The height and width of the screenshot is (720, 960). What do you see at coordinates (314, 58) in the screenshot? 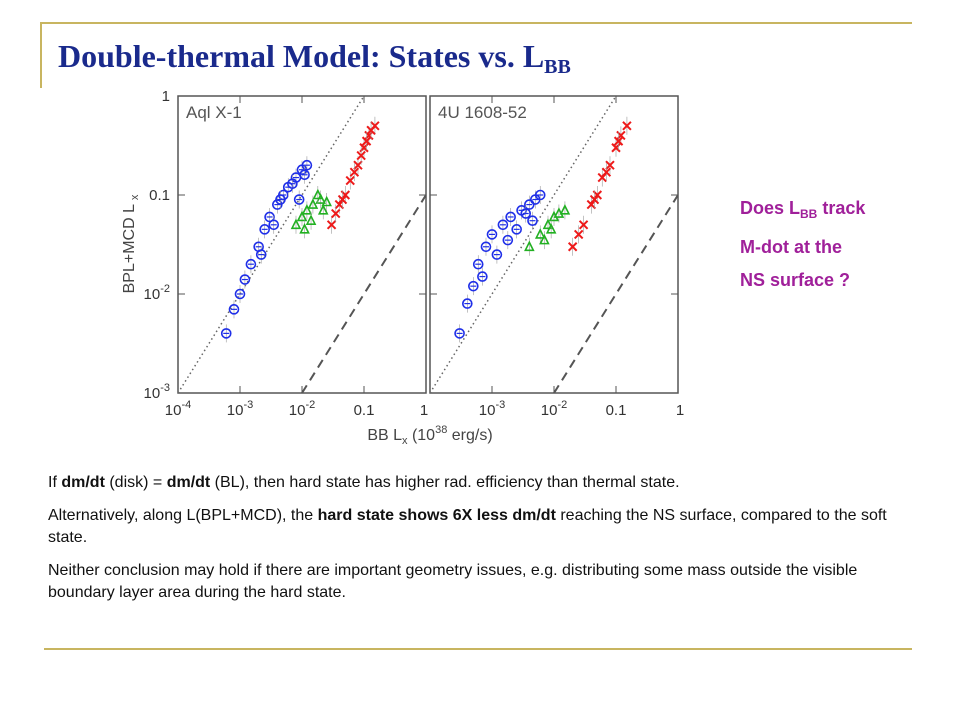
I see `slide-title: Double-thermal Model: States vs. LBB` at bounding box center [314, 58].